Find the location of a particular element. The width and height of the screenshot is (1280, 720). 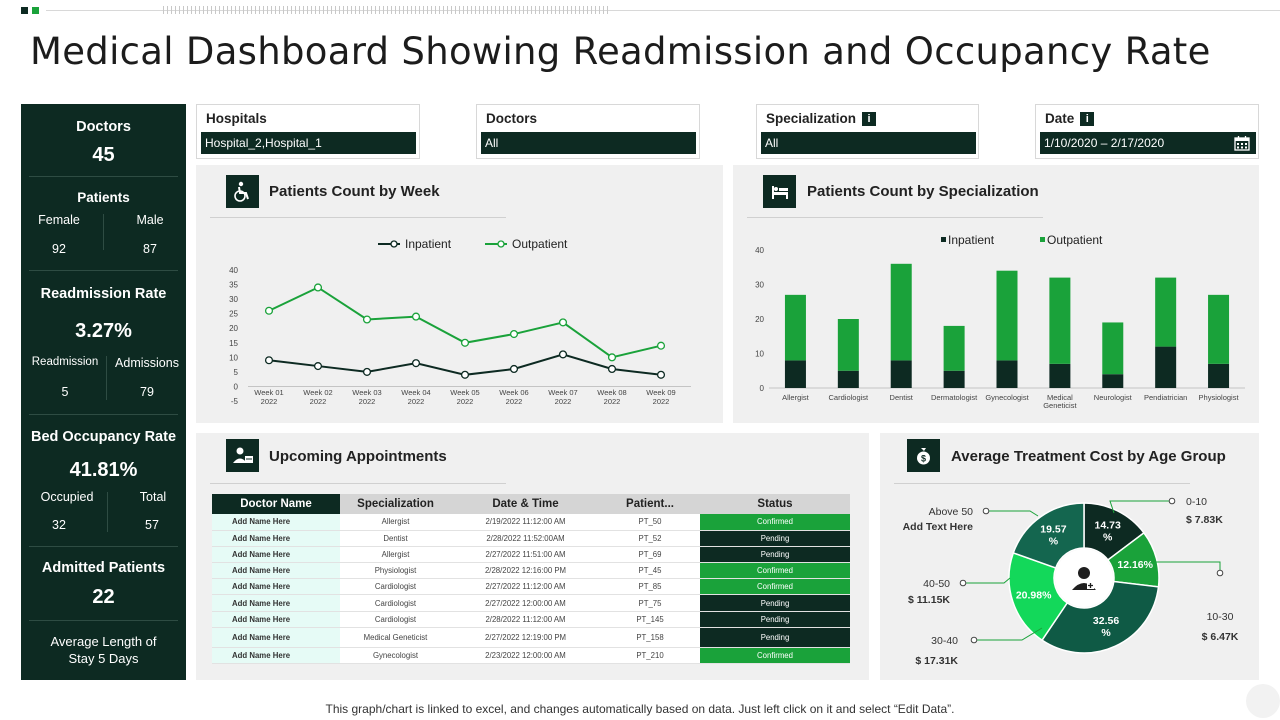

legend-label: Inpatient is located at coordinates (428, 244).